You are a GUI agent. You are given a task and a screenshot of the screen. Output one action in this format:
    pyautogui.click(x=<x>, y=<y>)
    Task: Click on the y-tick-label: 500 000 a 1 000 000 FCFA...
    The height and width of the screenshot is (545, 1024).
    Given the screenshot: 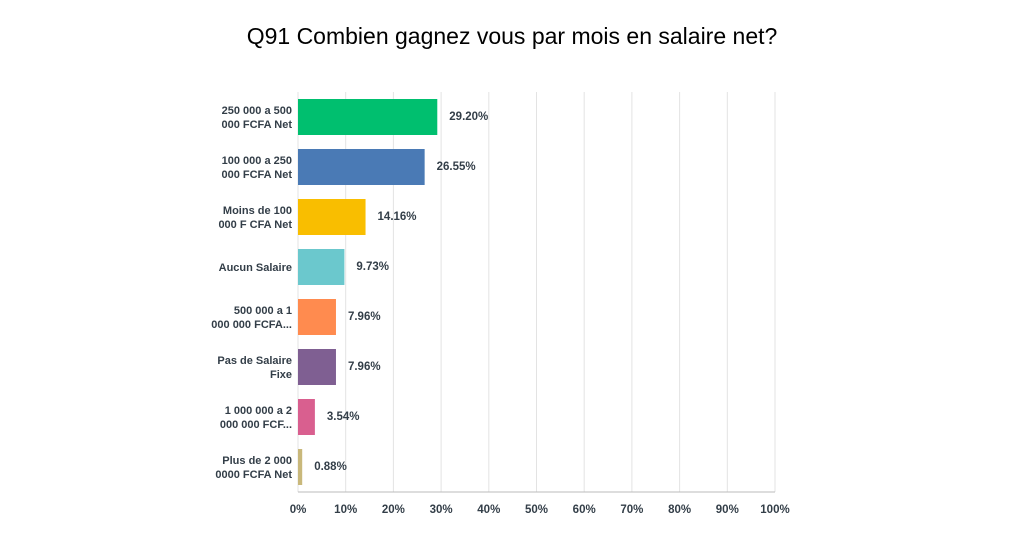 What is the action you would take?
    pyautogui.click(x=251, y=318)
    